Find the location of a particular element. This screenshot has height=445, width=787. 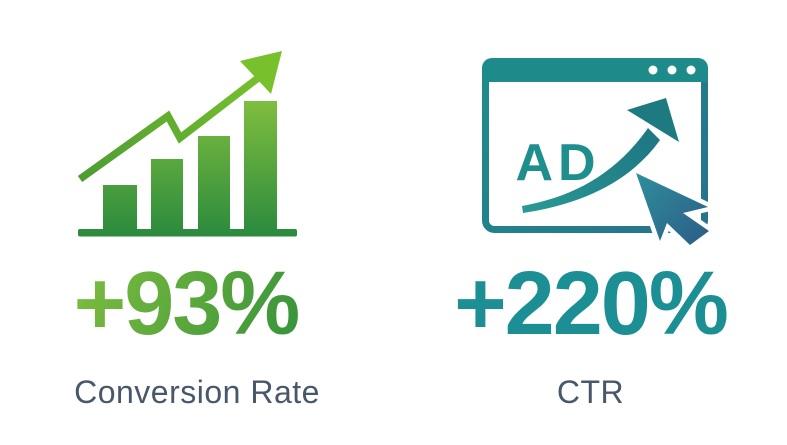

ad-label: AD is located at coordinates (557, 163).